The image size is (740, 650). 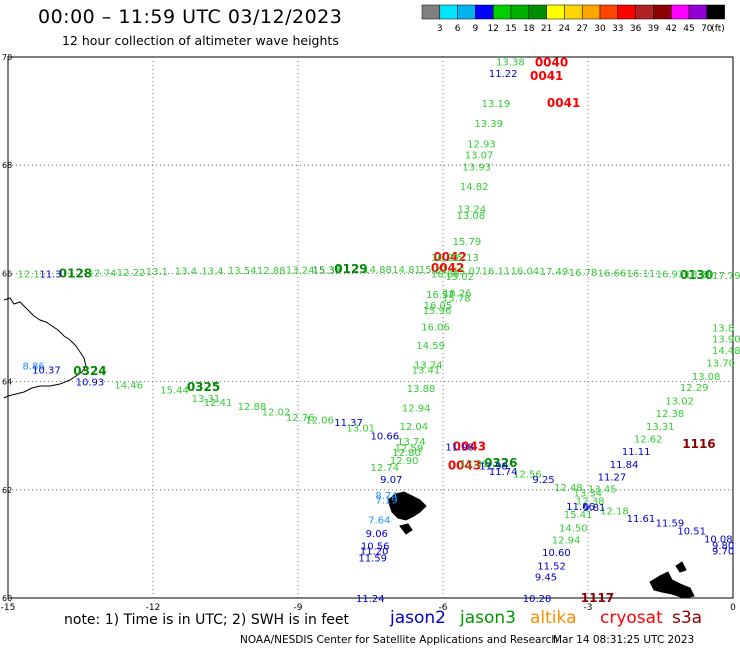 What do you see at coordinates (543, 480) in the screenshot?
I see `wave-height-label: 9.25` at bounding box center [543, 480].